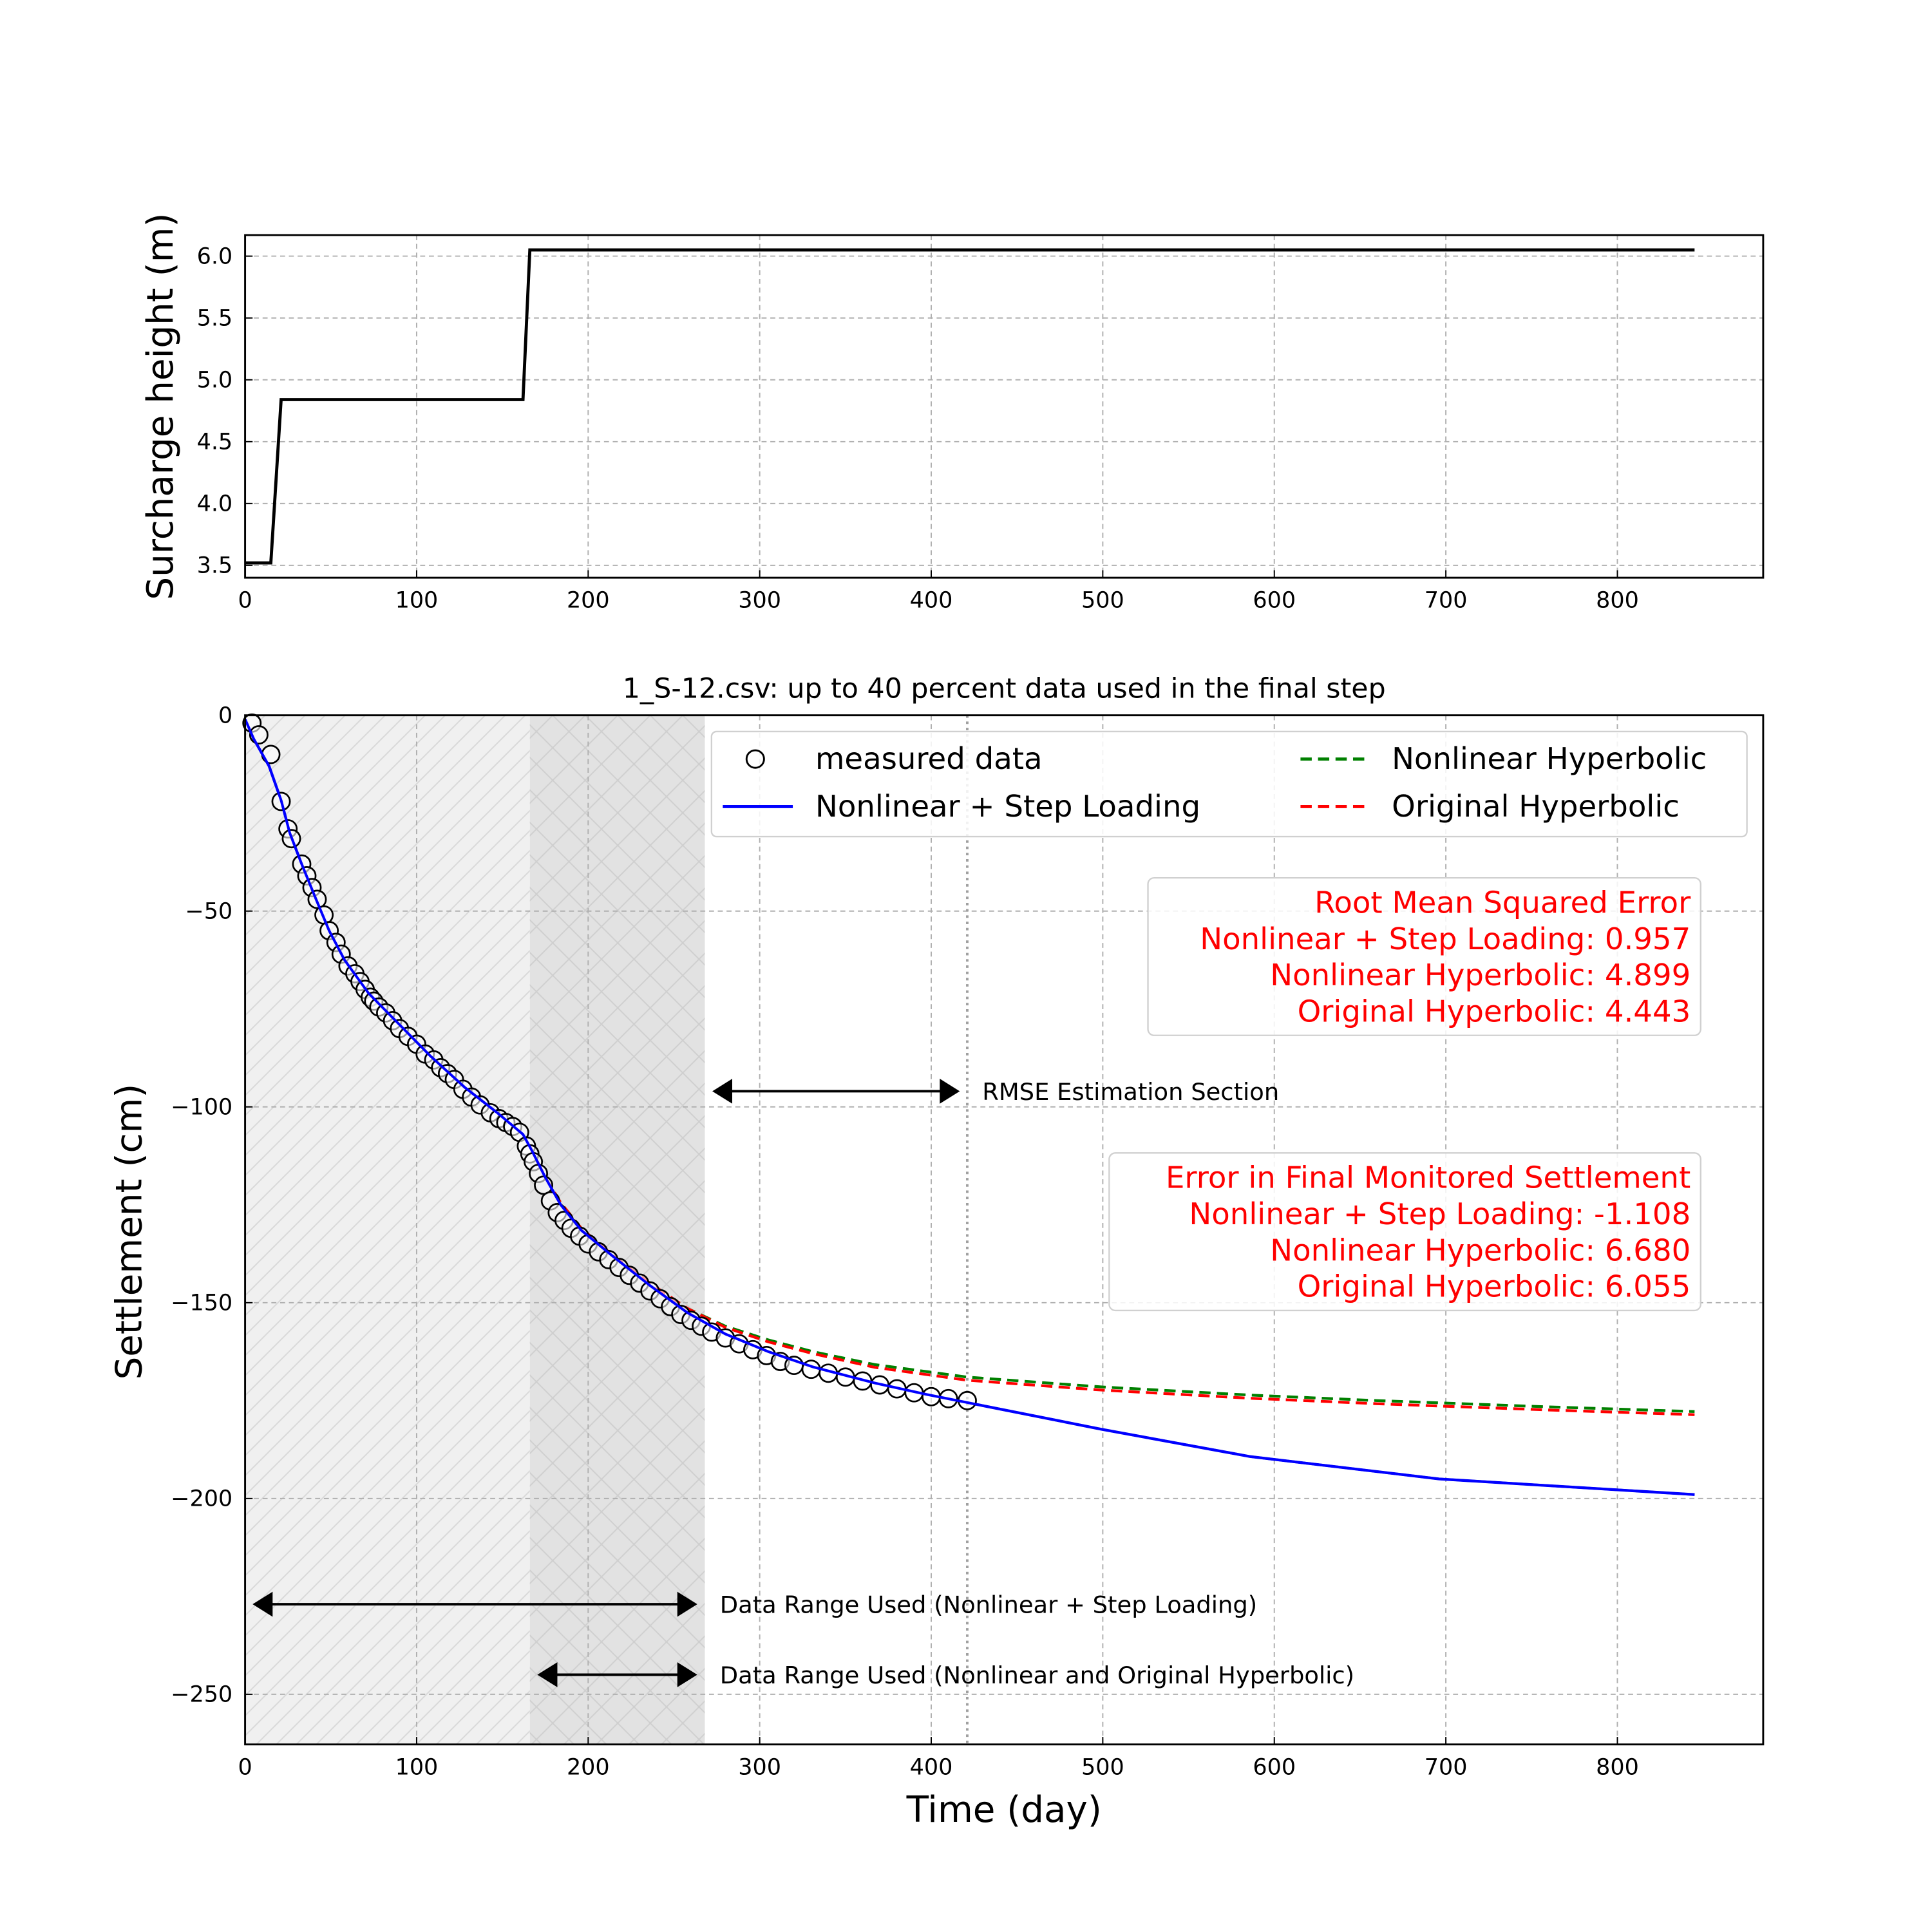 The image size is (1932, 1932). Describe the element at coordinates (1480, 975) in the screenshot. I see `rmse-line: Nonlinear Hyperbolic: 4.899` at that location.